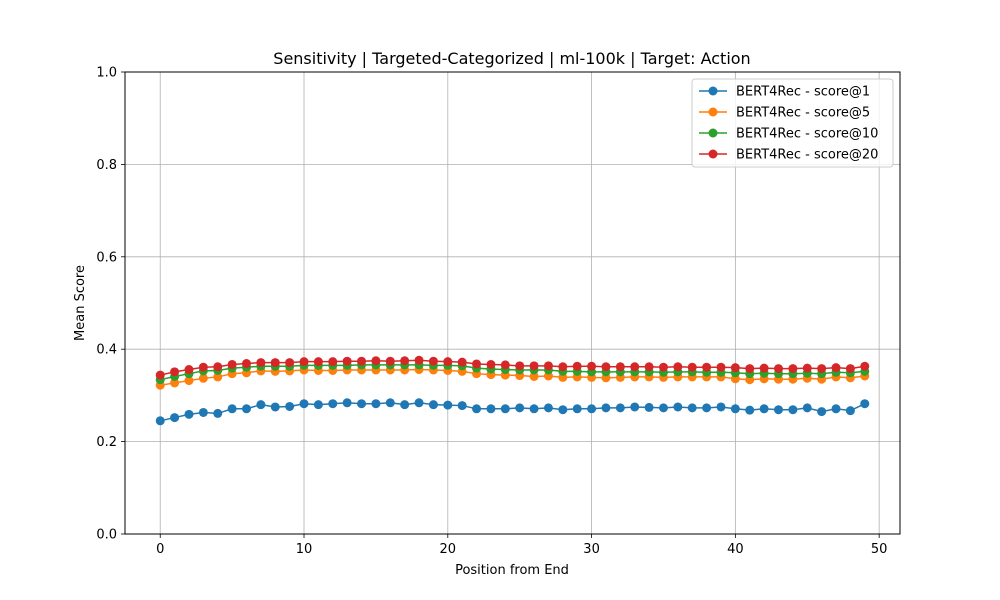 The image size is (1000, 600). I want to click on y-tick-label: 1.0, so click(106, 73).